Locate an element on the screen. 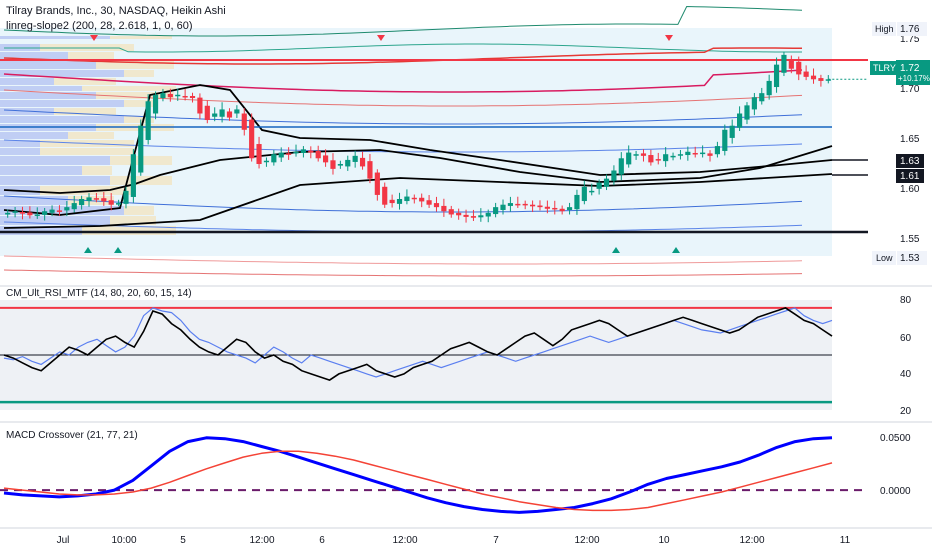 The image size is (932, 550). rsi-tick-20: 20 is located at coordinates (906, 411).